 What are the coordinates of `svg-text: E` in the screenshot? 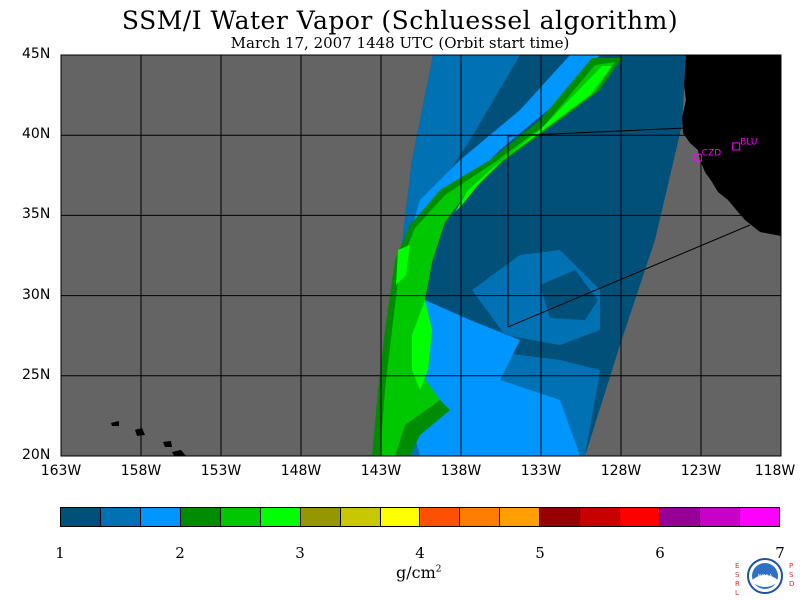 It's located at (737, 566).